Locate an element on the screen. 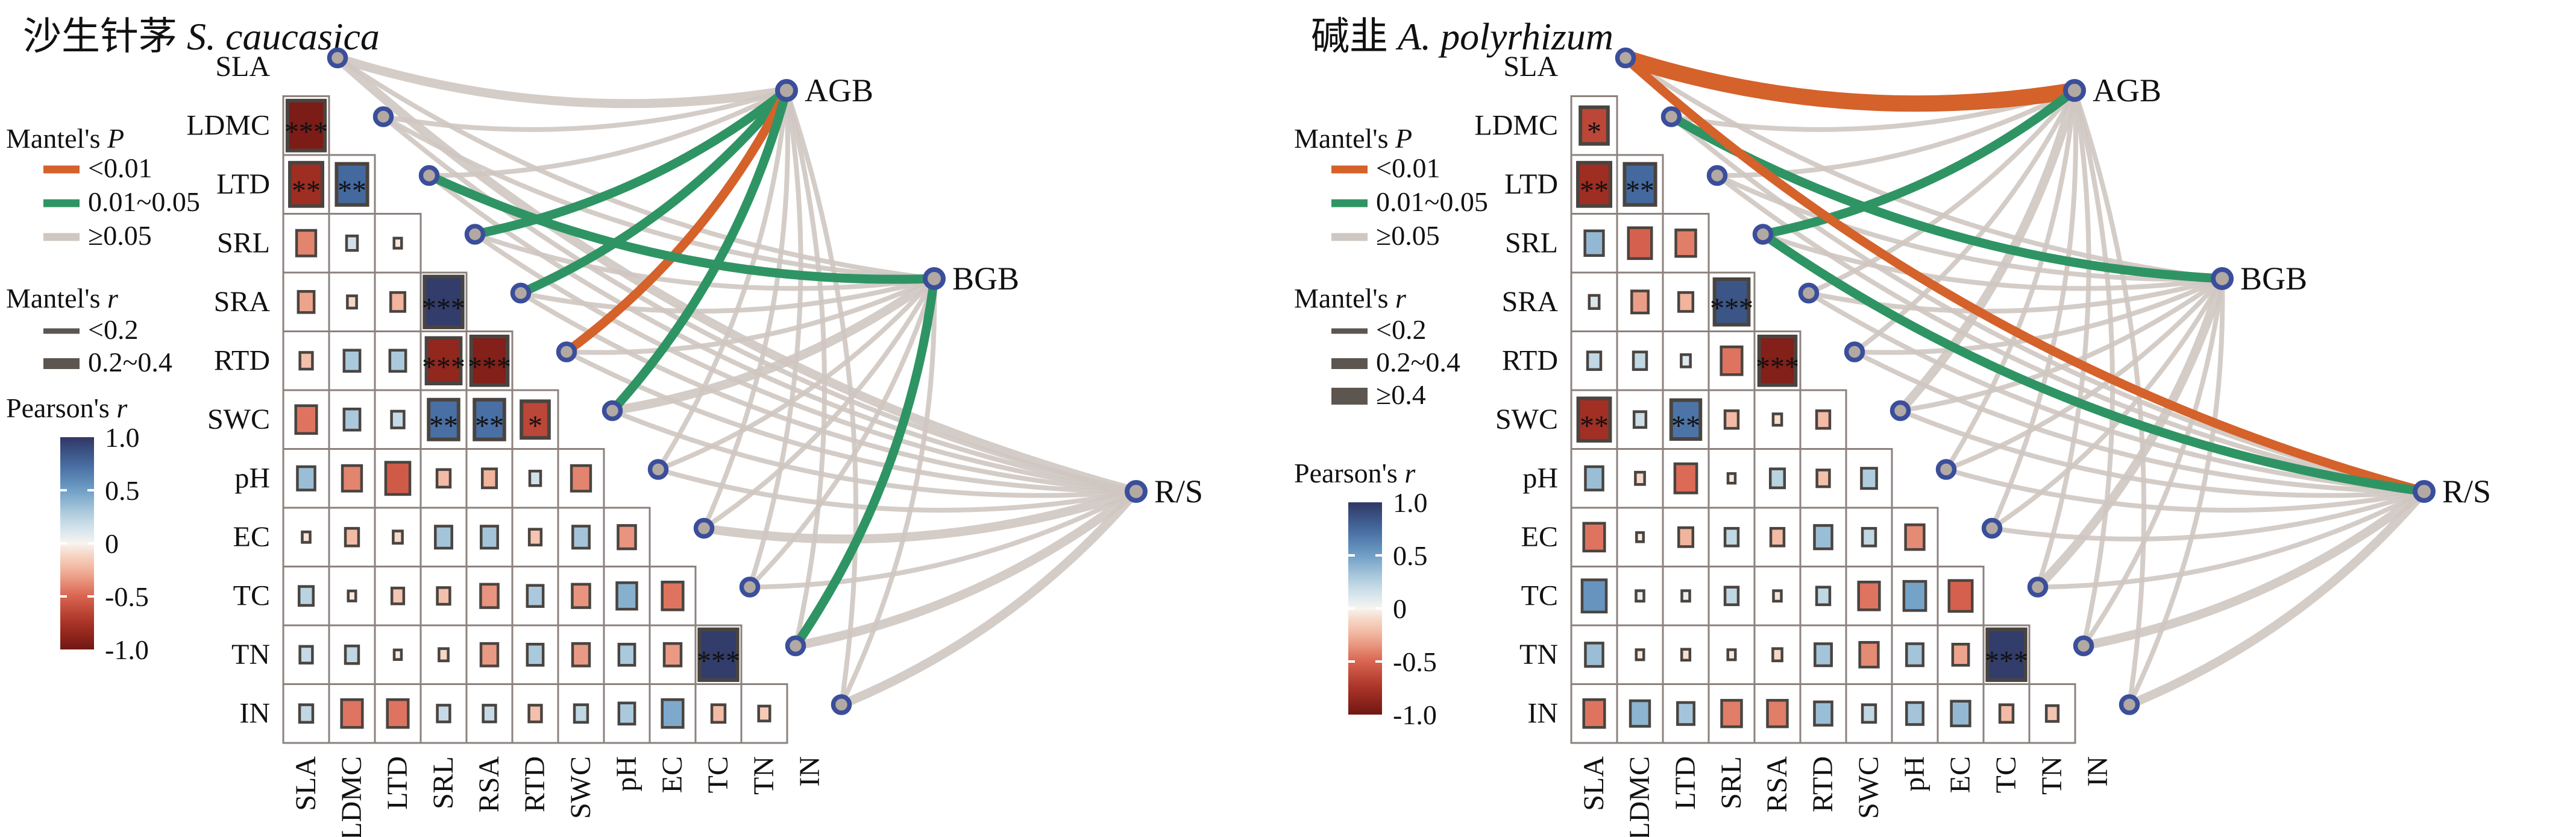 The image size is (2576, 837). row-label-RTD: RTD is located at coordinates (242, 360).